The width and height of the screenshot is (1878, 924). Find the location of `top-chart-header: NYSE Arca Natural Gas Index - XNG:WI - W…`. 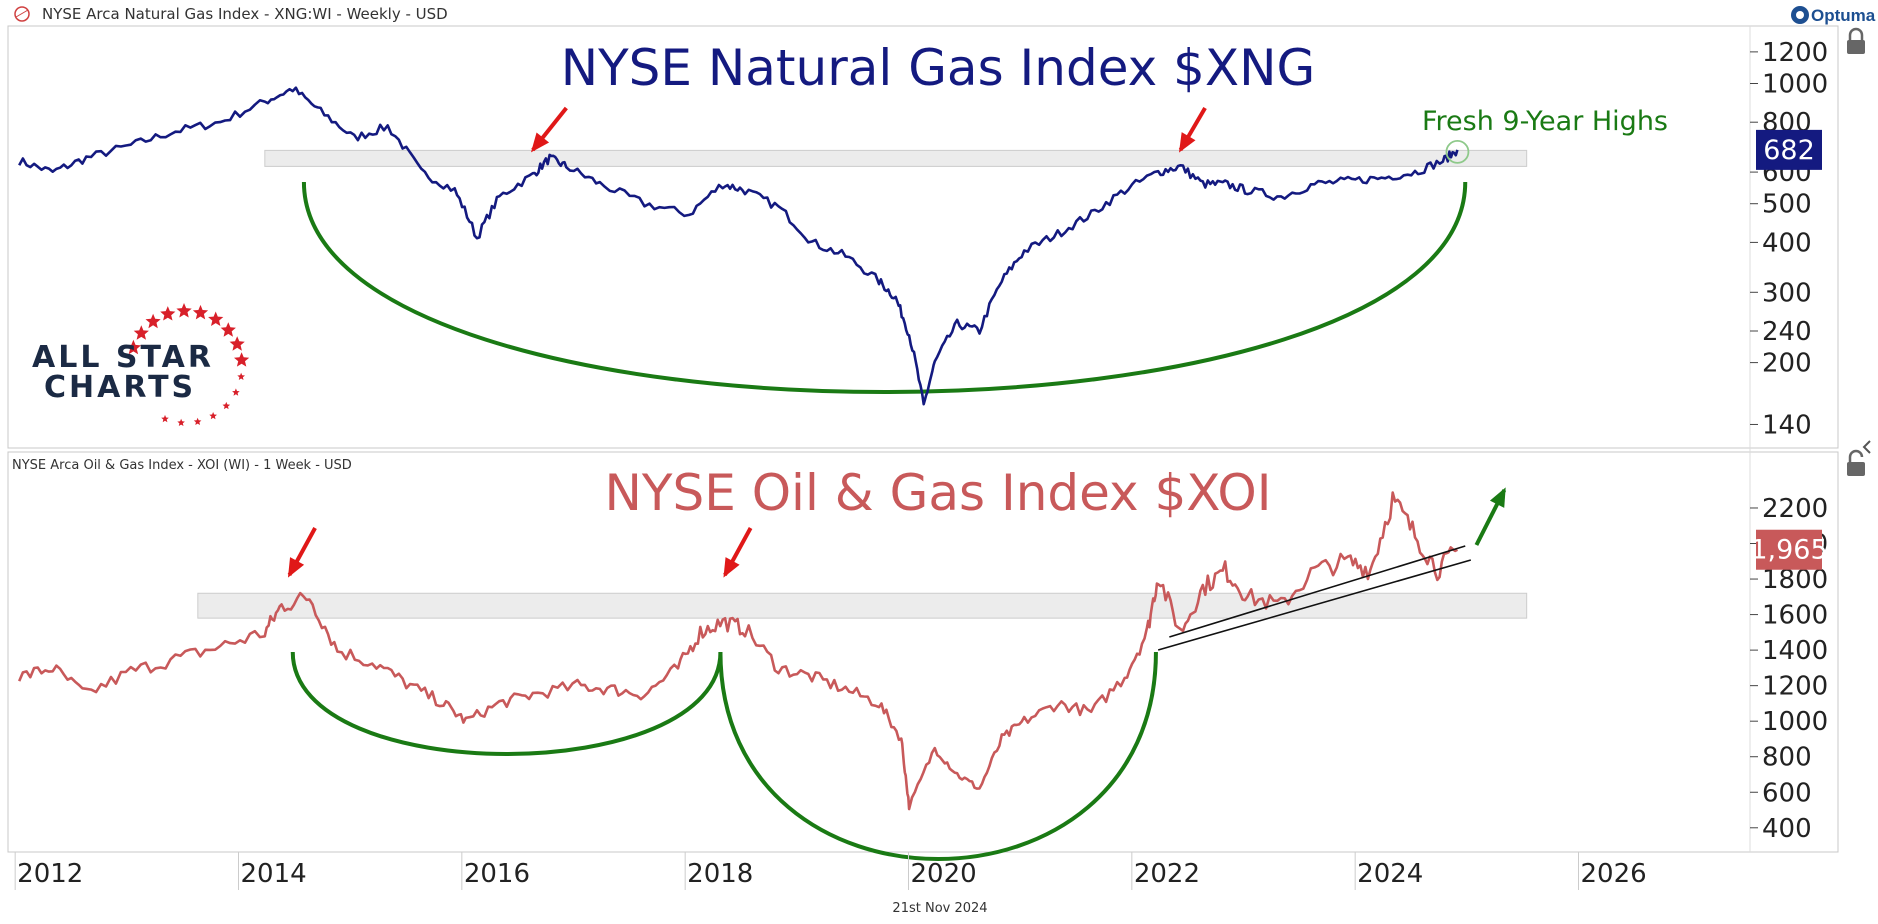

top-chart-header: NYSE Arca Natural Gas Index - XNG:WI - W… is located at coordinates (245, 14).